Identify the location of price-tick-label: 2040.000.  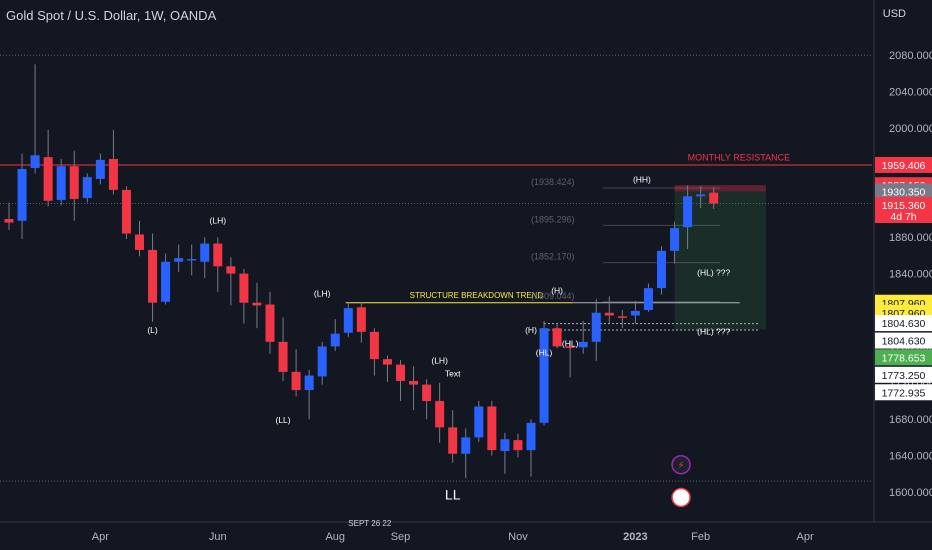
(910, 93).